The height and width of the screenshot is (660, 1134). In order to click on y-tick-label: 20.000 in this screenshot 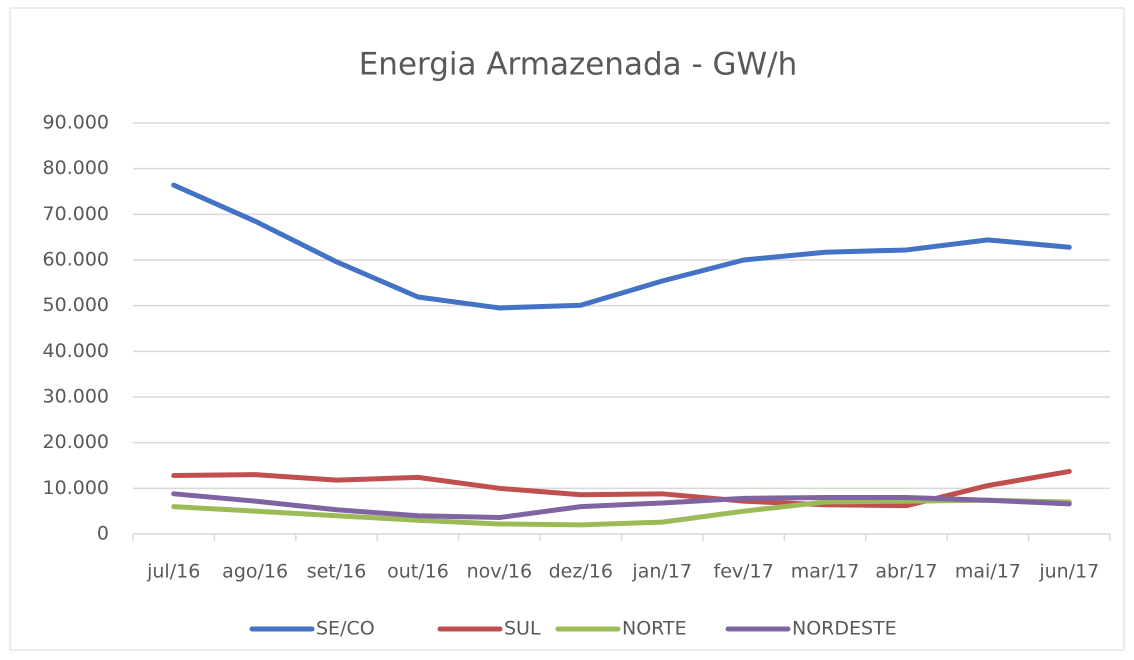, I will do `click(76, 442)`.